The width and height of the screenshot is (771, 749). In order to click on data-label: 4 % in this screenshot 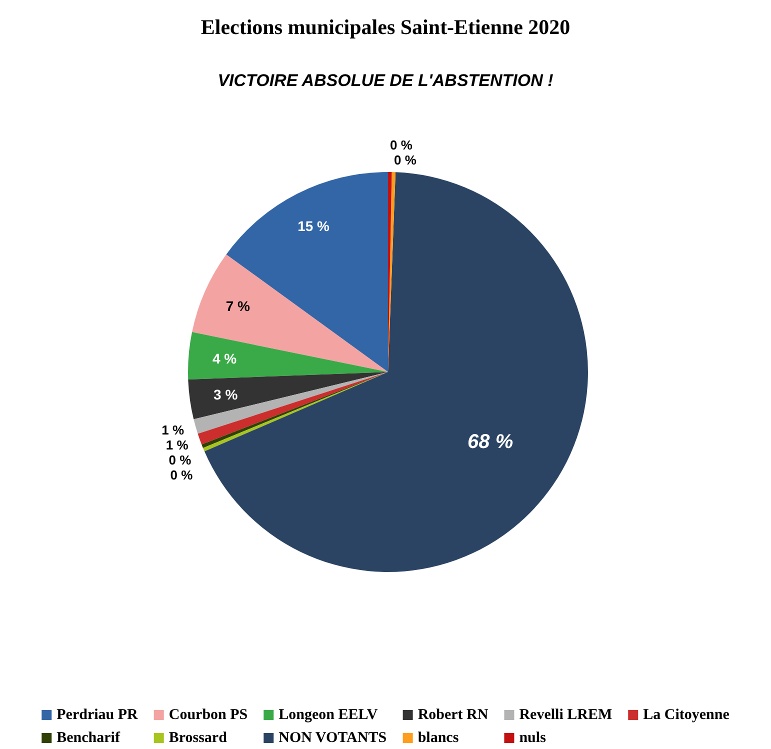, I will do `click(225, 358)`.